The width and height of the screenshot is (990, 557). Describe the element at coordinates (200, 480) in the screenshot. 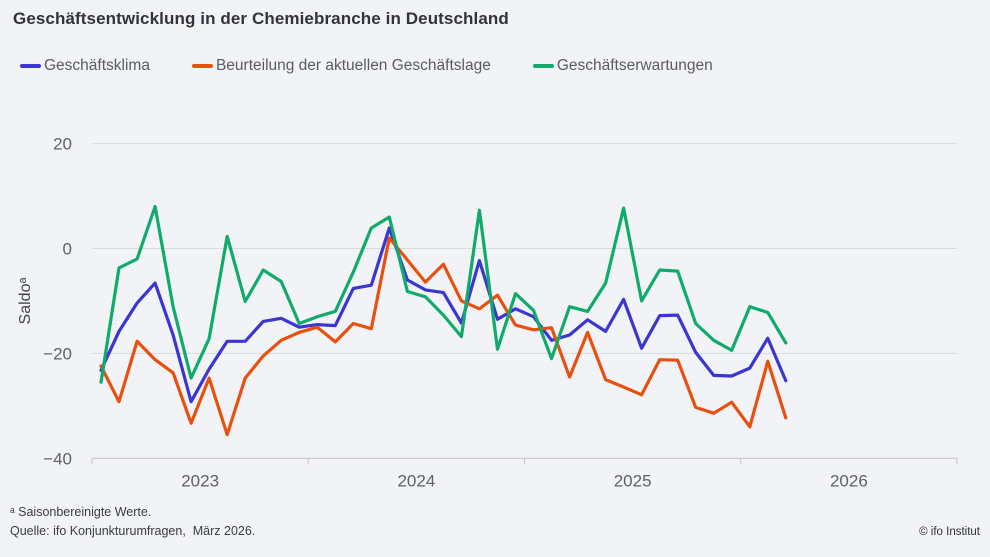

I see `x-axis-year-label: 2023` at that location.